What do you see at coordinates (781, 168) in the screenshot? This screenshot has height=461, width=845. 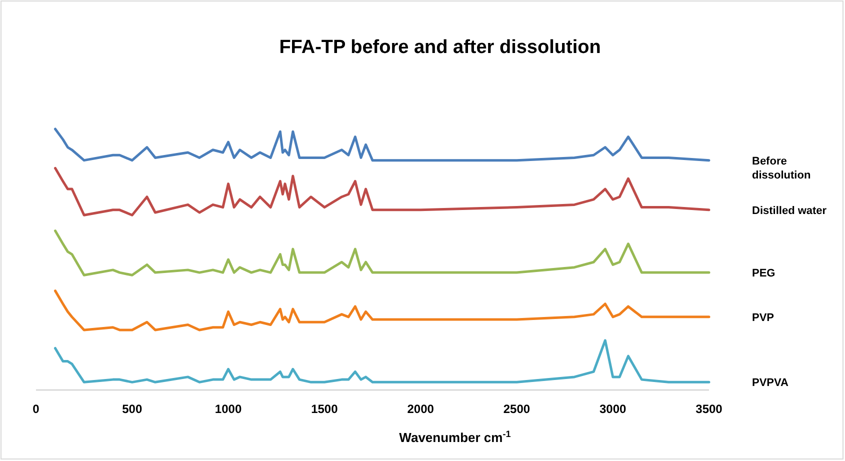 I see `text: Before dissolution` at bounding box center [781, 168].